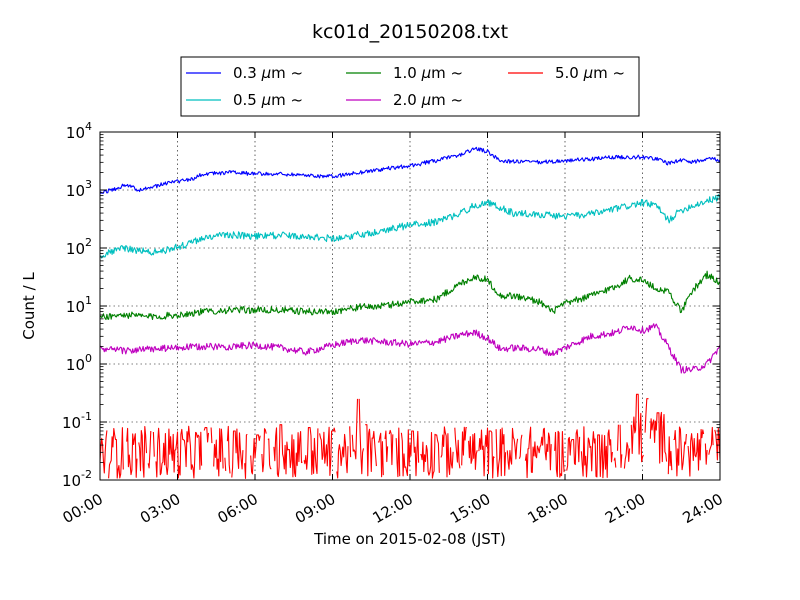 This screenshot has width=800, height=600. Describe the element at coordinates (77, 421) in the screenshot. I see `y-tick-label: 10⁻¹` at that location.